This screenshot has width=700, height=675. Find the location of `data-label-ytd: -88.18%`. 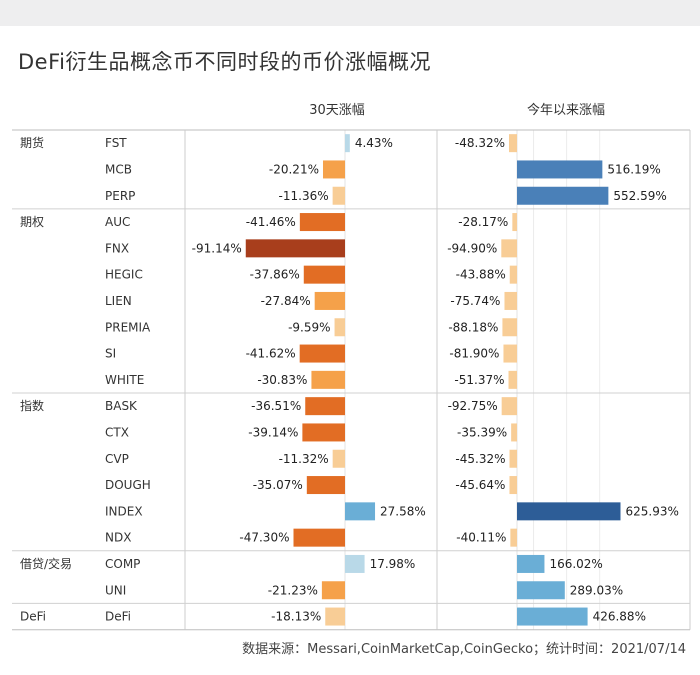

data-label-ytd: -88.18% is located at coordinates (473, 327).